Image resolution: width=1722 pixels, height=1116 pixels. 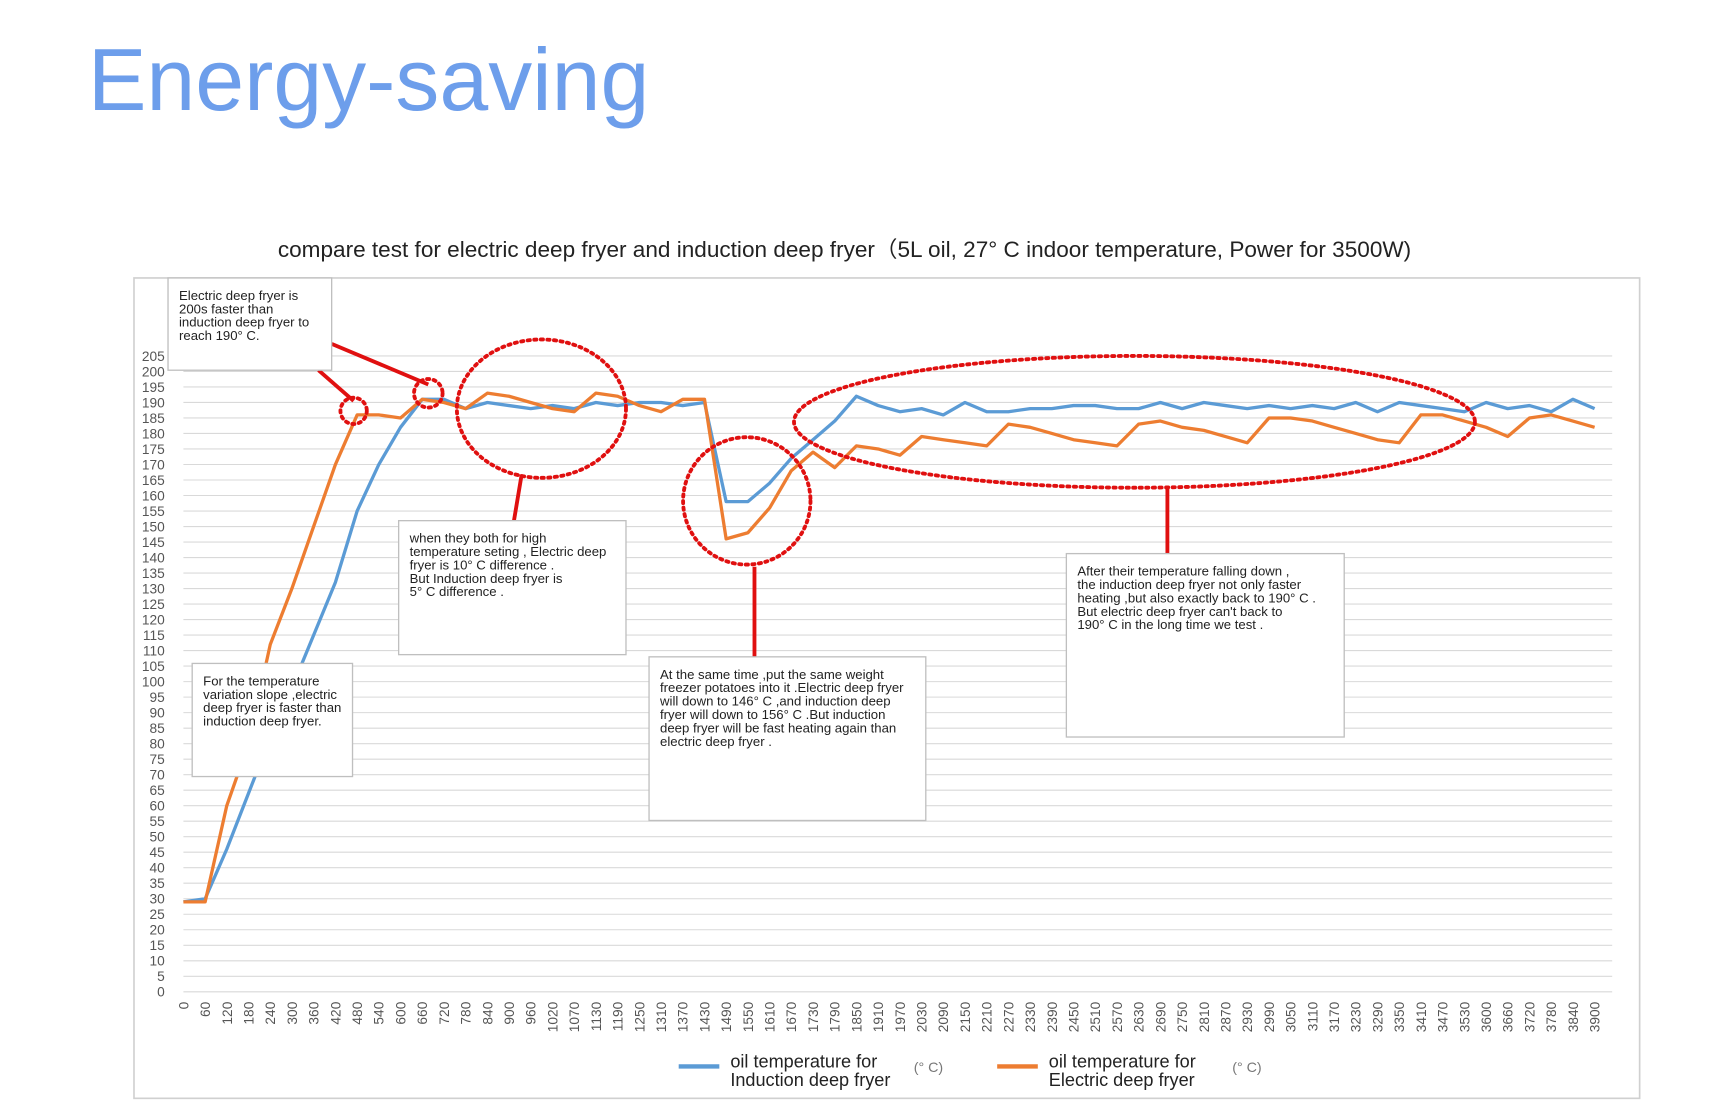 I want to click on x-tick-label: 3110, so click(x=1312, y=1016).